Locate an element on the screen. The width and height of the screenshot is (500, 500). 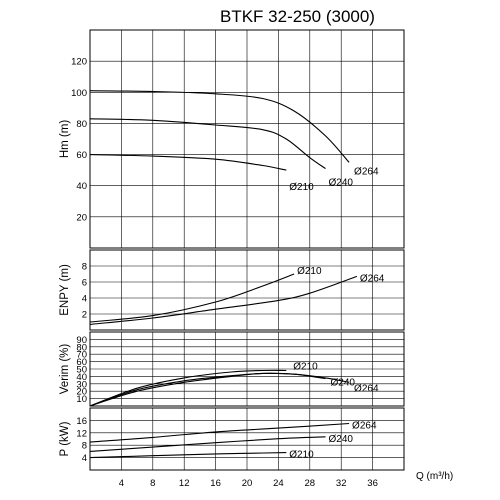
x-tick-label: 8 is located at coordinates (152, 483).